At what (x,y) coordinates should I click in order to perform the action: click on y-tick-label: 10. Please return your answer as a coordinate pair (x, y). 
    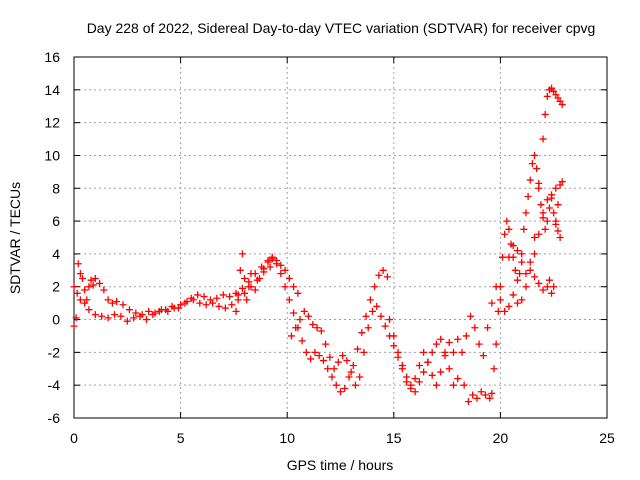
    Looking at the image, I should click on (52, 155).